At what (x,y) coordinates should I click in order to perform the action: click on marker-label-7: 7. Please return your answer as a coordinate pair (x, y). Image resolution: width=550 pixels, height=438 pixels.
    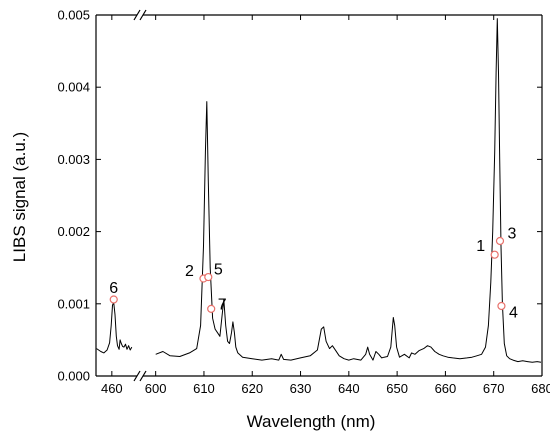
    Looking at the image, I should click on (222, 304).